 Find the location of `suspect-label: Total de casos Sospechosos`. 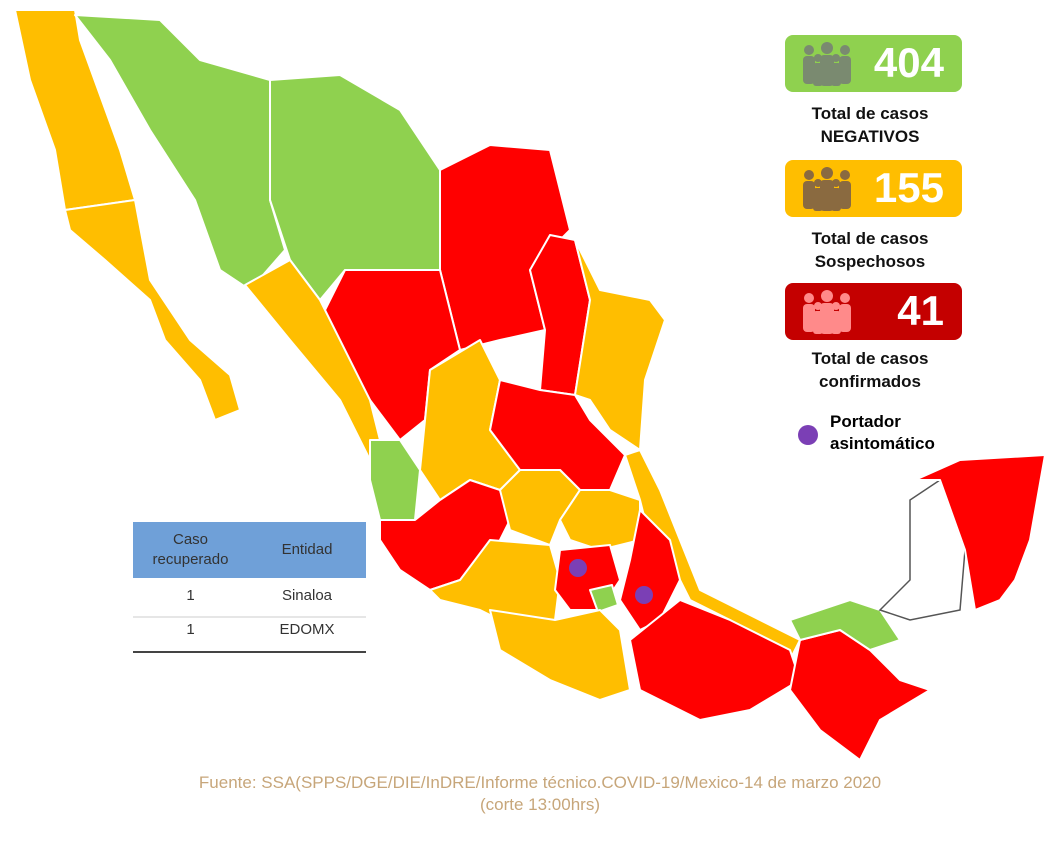

suspect-label: Total de casos Sospechosos is located at coordinates (870, 250).